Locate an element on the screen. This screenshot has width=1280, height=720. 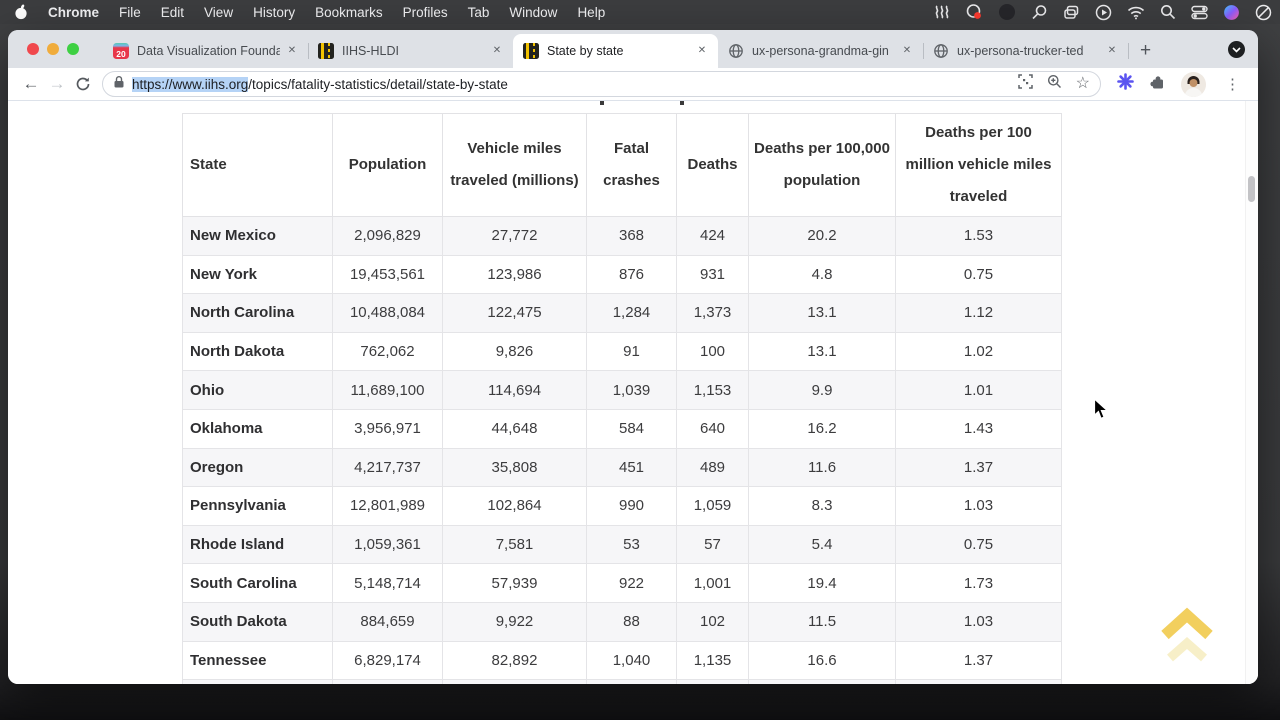
value-cell: 368 is located at coordinates (631, 236).